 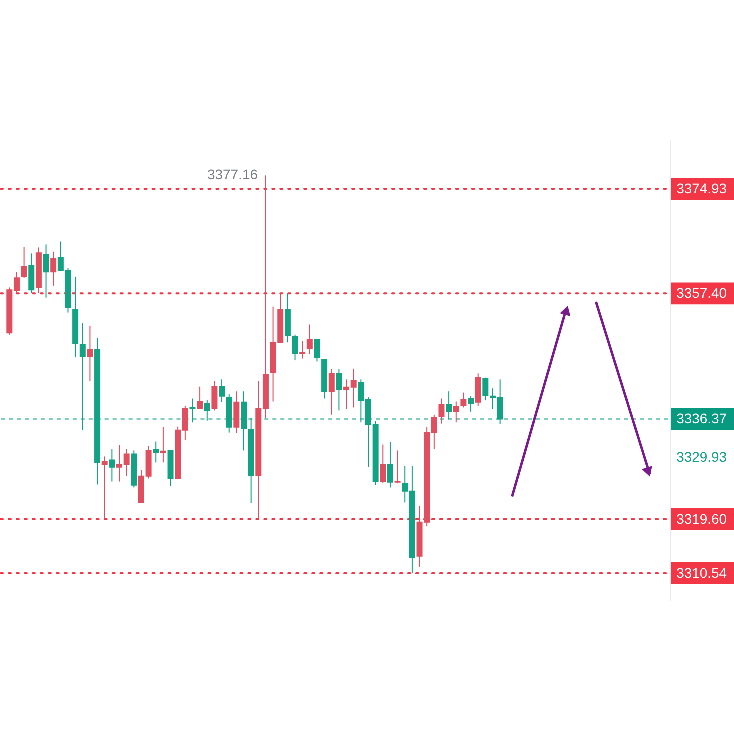 I want to click on y-tick-label: 3319.60, so click(x=702, y=518).